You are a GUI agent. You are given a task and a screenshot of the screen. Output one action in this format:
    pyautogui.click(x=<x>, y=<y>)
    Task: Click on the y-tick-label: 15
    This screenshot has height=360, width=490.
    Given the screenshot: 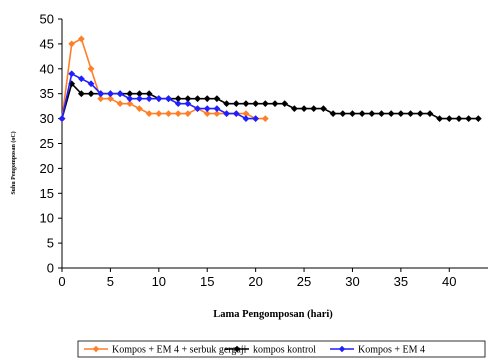 What is the action you would take?
    pyautogui.click(x=47, y=193)
    